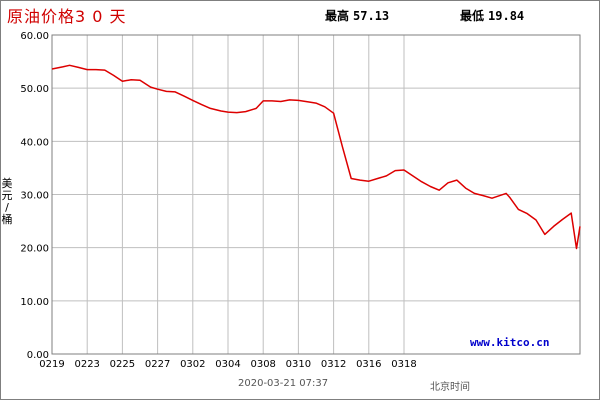  What do you see at coordinates (262, 364) in the screenshot?
I see `x-tick-label: 0308` at bounding box center [262, 364].